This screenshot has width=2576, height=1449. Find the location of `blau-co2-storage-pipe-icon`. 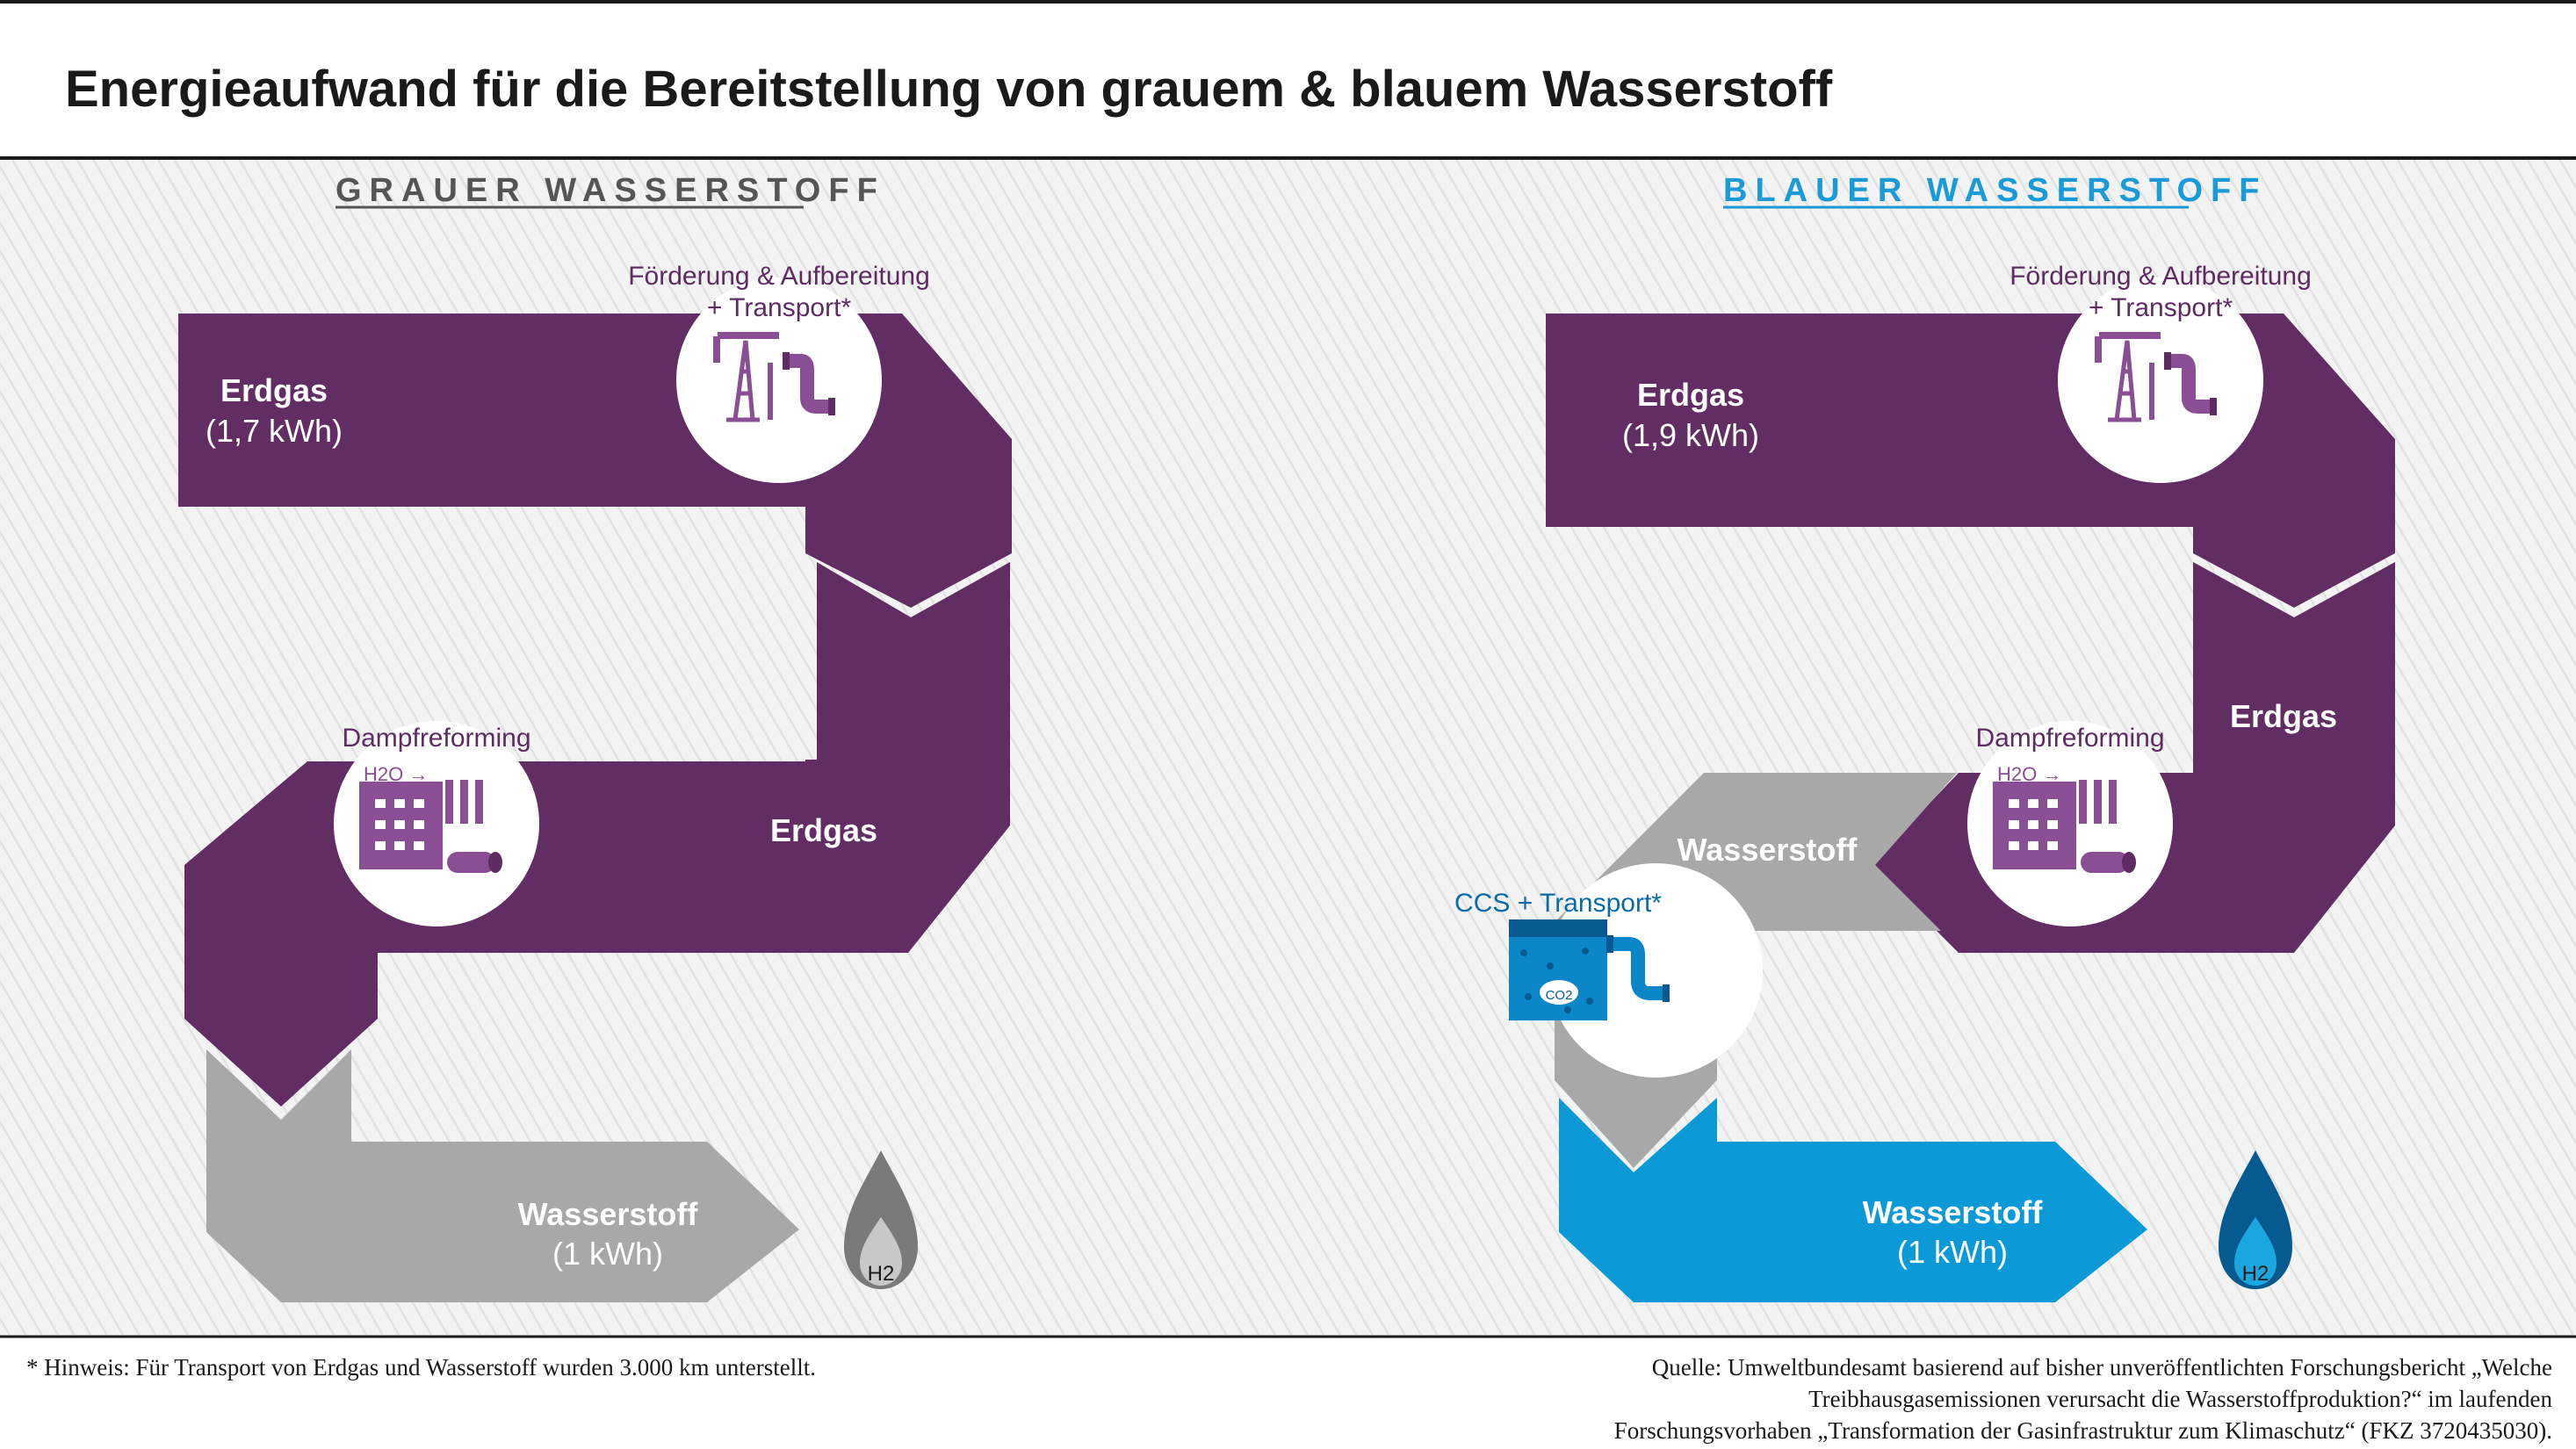

blau-co2-storage-pipe-icon is located at coordinates (1589, 970).